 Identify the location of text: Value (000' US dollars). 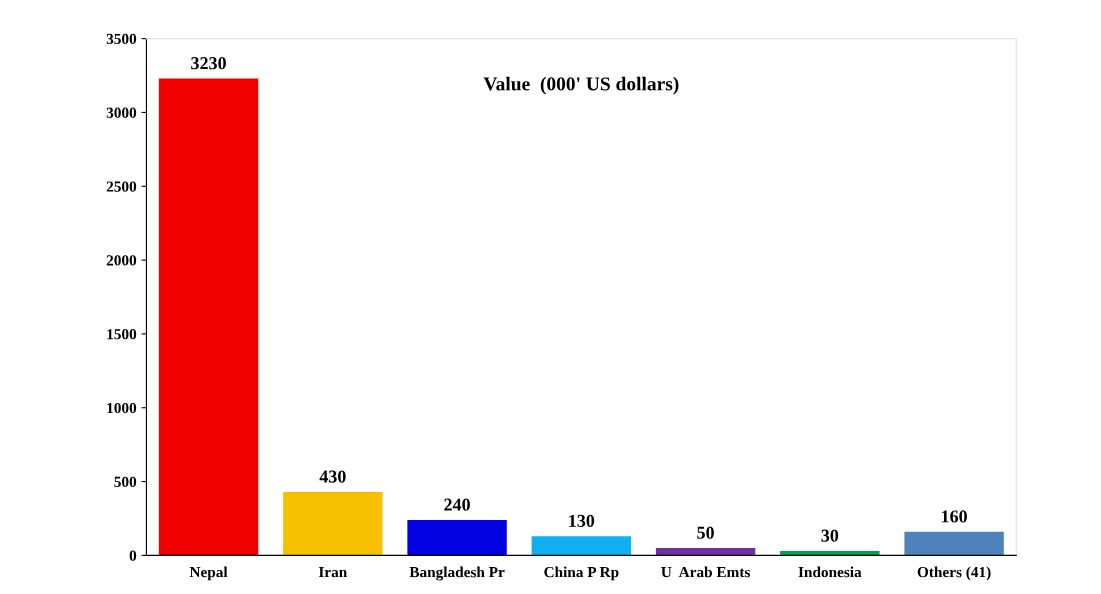
(581, 85).